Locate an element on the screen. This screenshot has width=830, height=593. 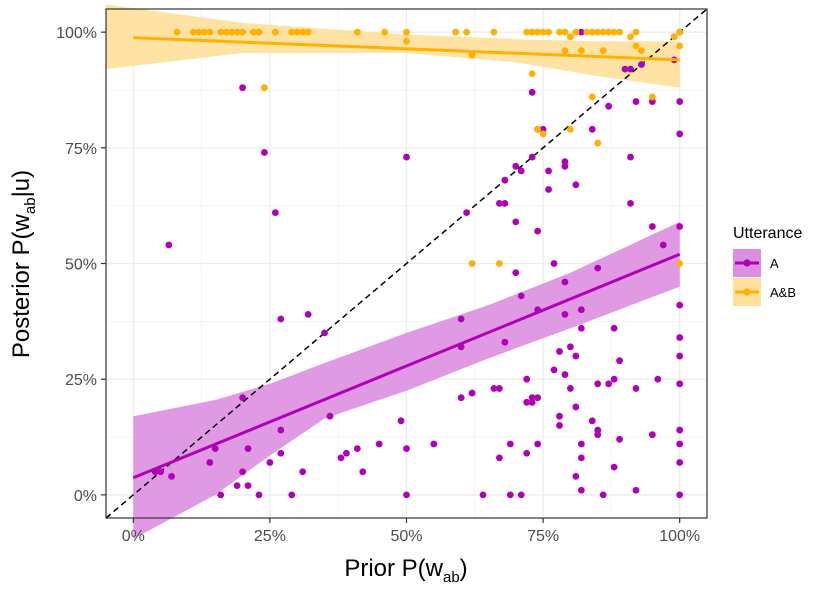
y-tick-label: 0% is located at coordinates (85, 496).